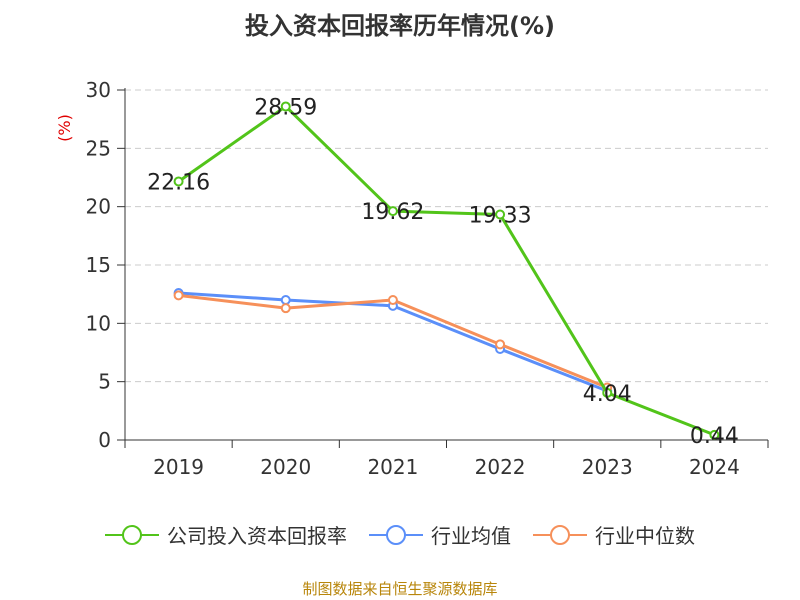 Image resolution: width=800 pixels, height=600 pixels. What do you see at coordinates (132, 534) in the screenshot?
I see `legend-swatch-company` at bounding box center [132, 534].